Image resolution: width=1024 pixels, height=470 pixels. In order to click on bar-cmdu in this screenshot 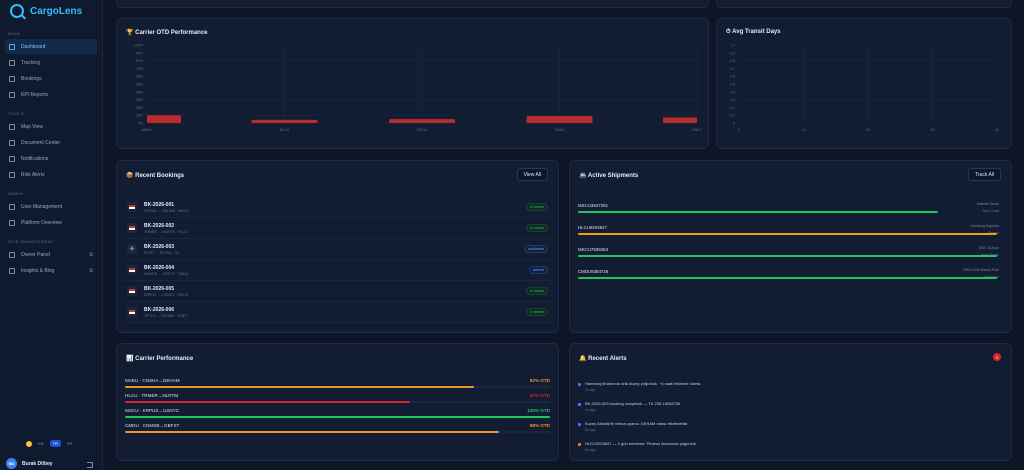, I will do `click(559, 119)`.